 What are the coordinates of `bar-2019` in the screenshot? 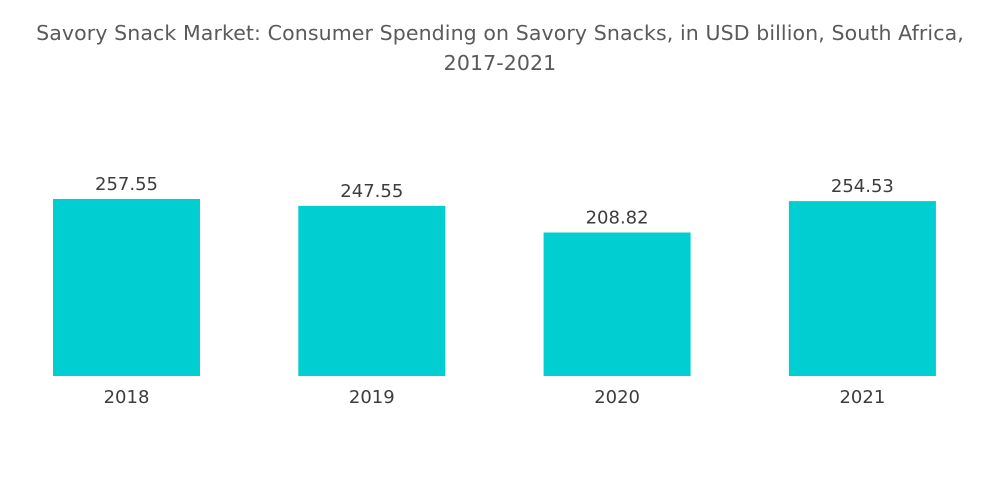 It's located at (372, 290).